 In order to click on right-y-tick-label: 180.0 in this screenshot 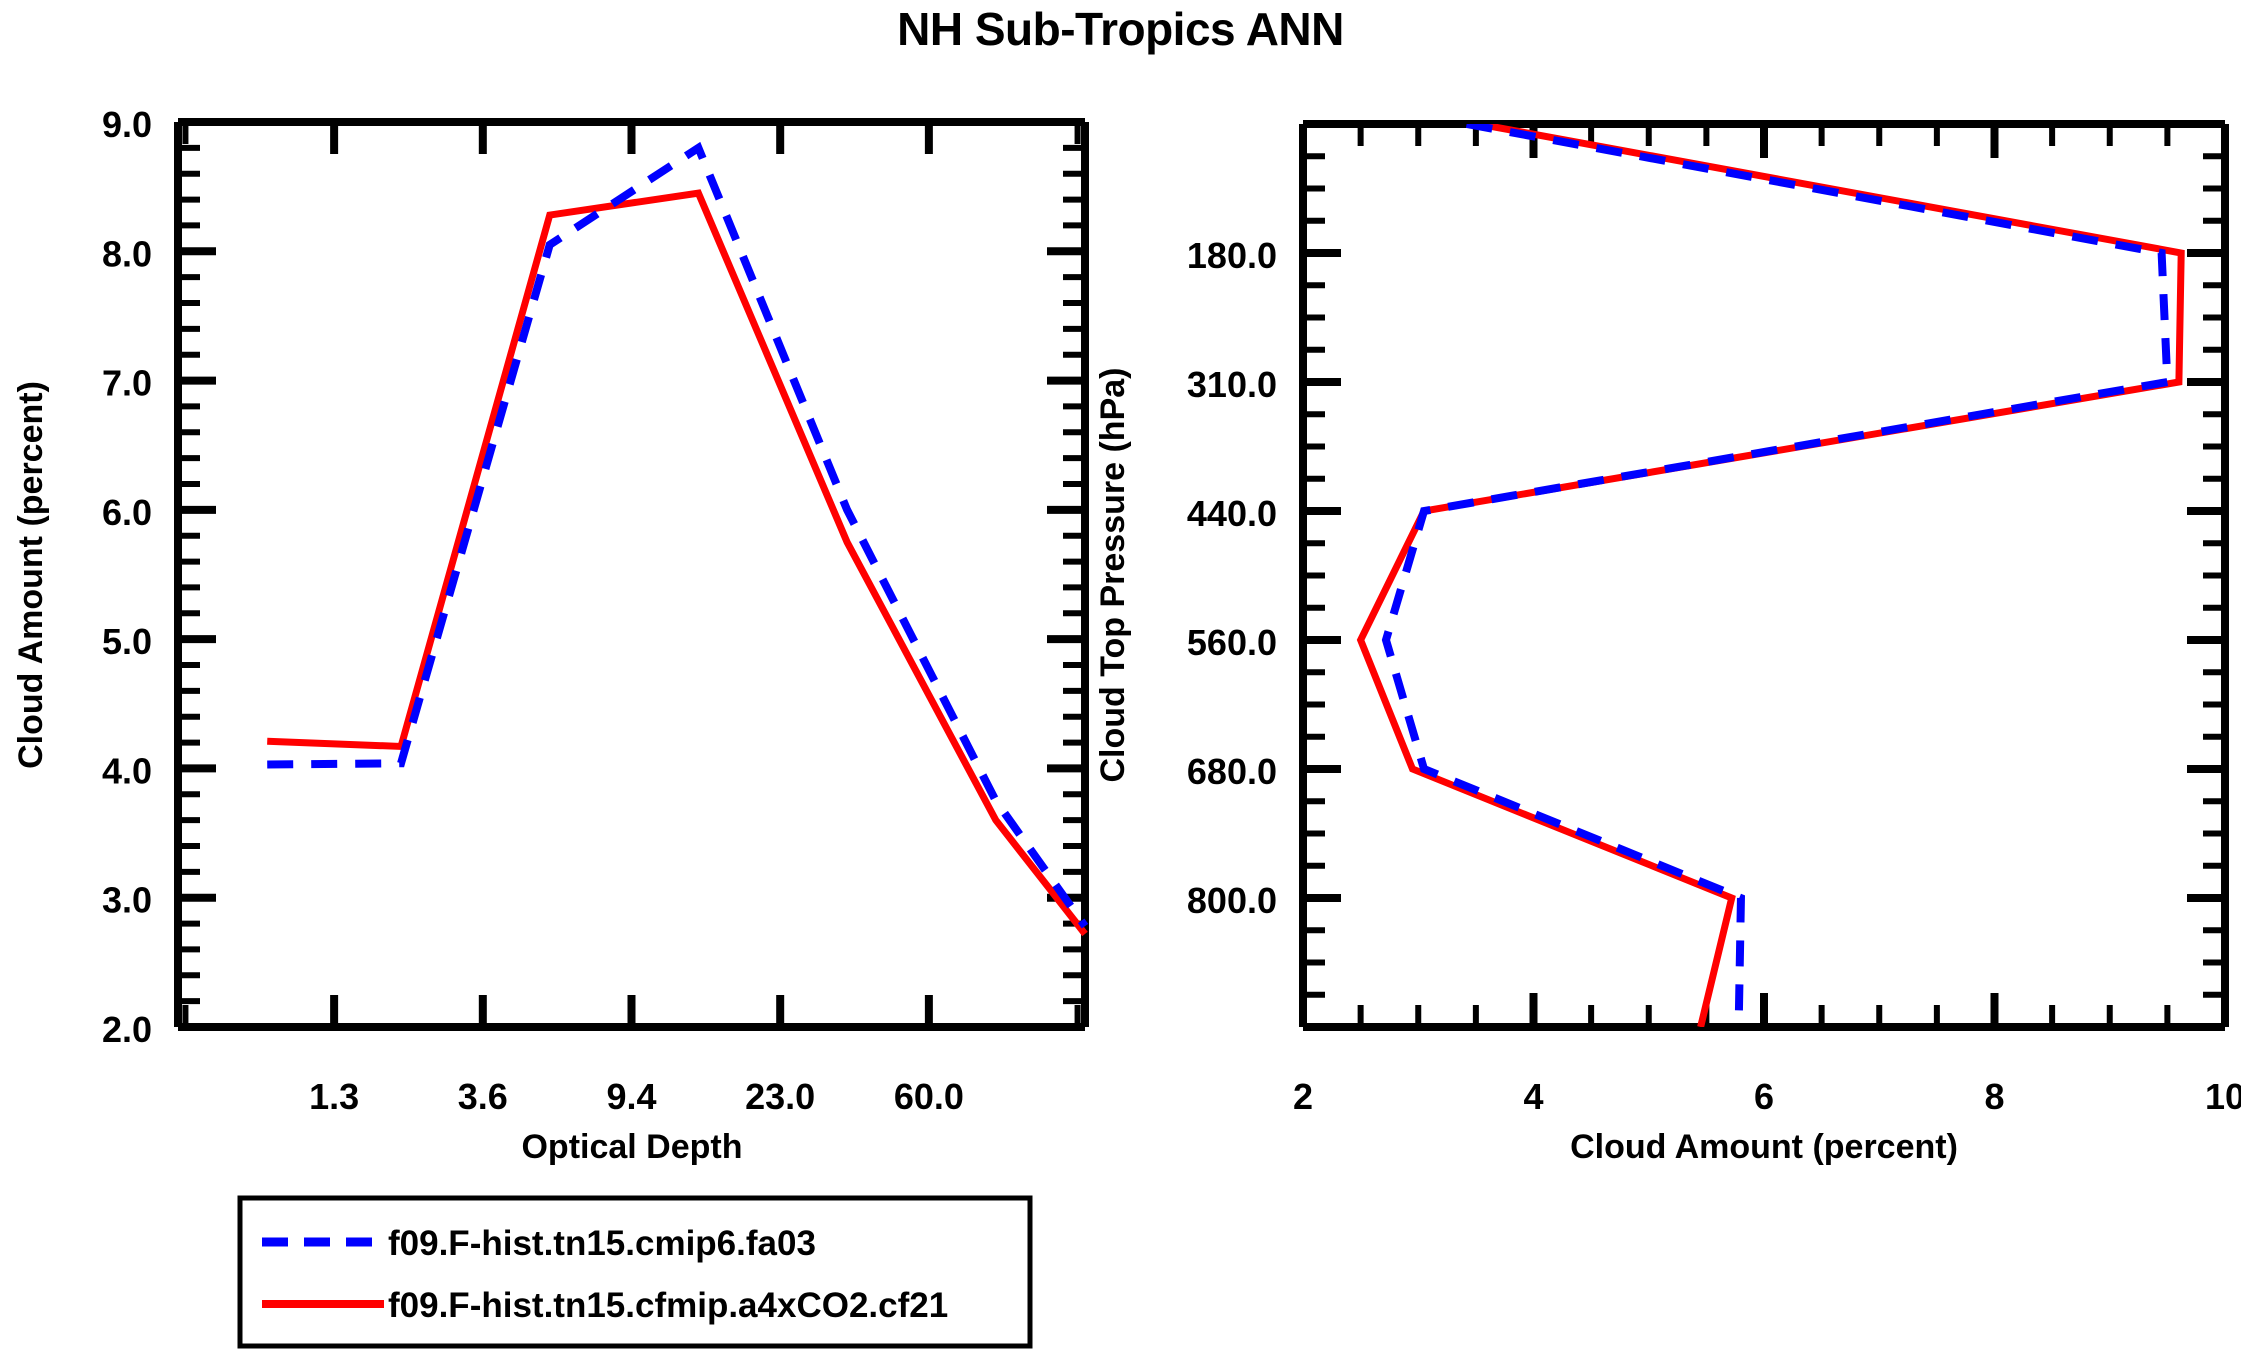, I will do `click(1232, 255)`.